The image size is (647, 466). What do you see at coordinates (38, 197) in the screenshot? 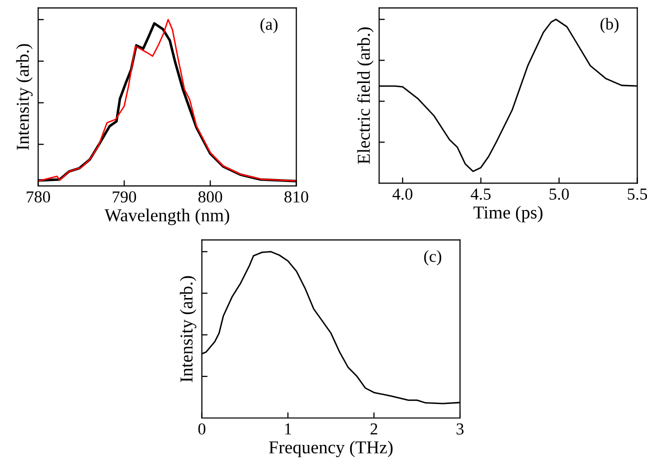
I see `x-tick-label: 780` at bounding box center [38, 197].